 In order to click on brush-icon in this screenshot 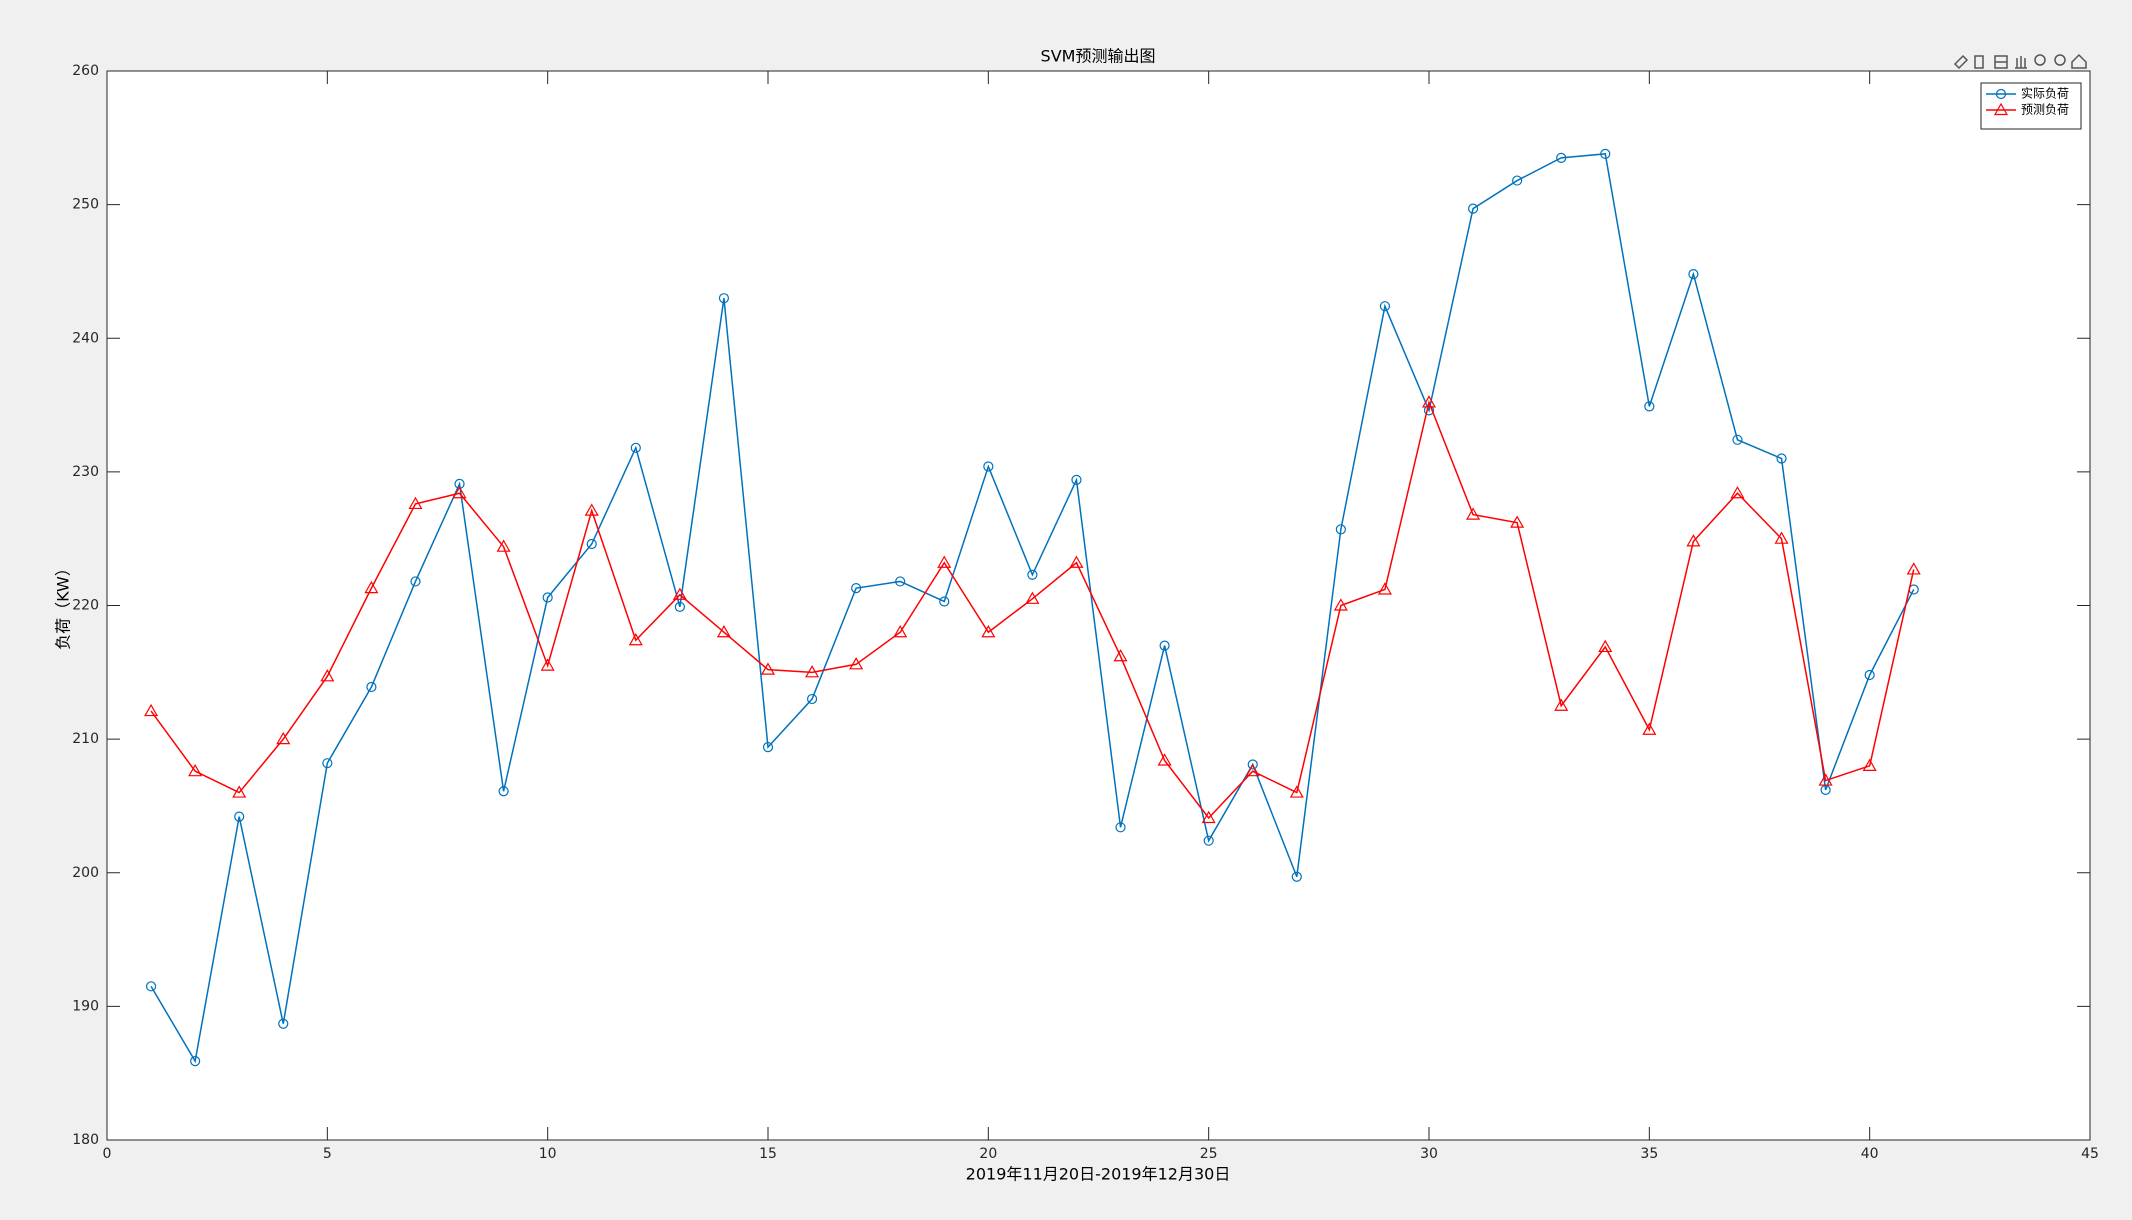, I will do `click(1961, 62)`.